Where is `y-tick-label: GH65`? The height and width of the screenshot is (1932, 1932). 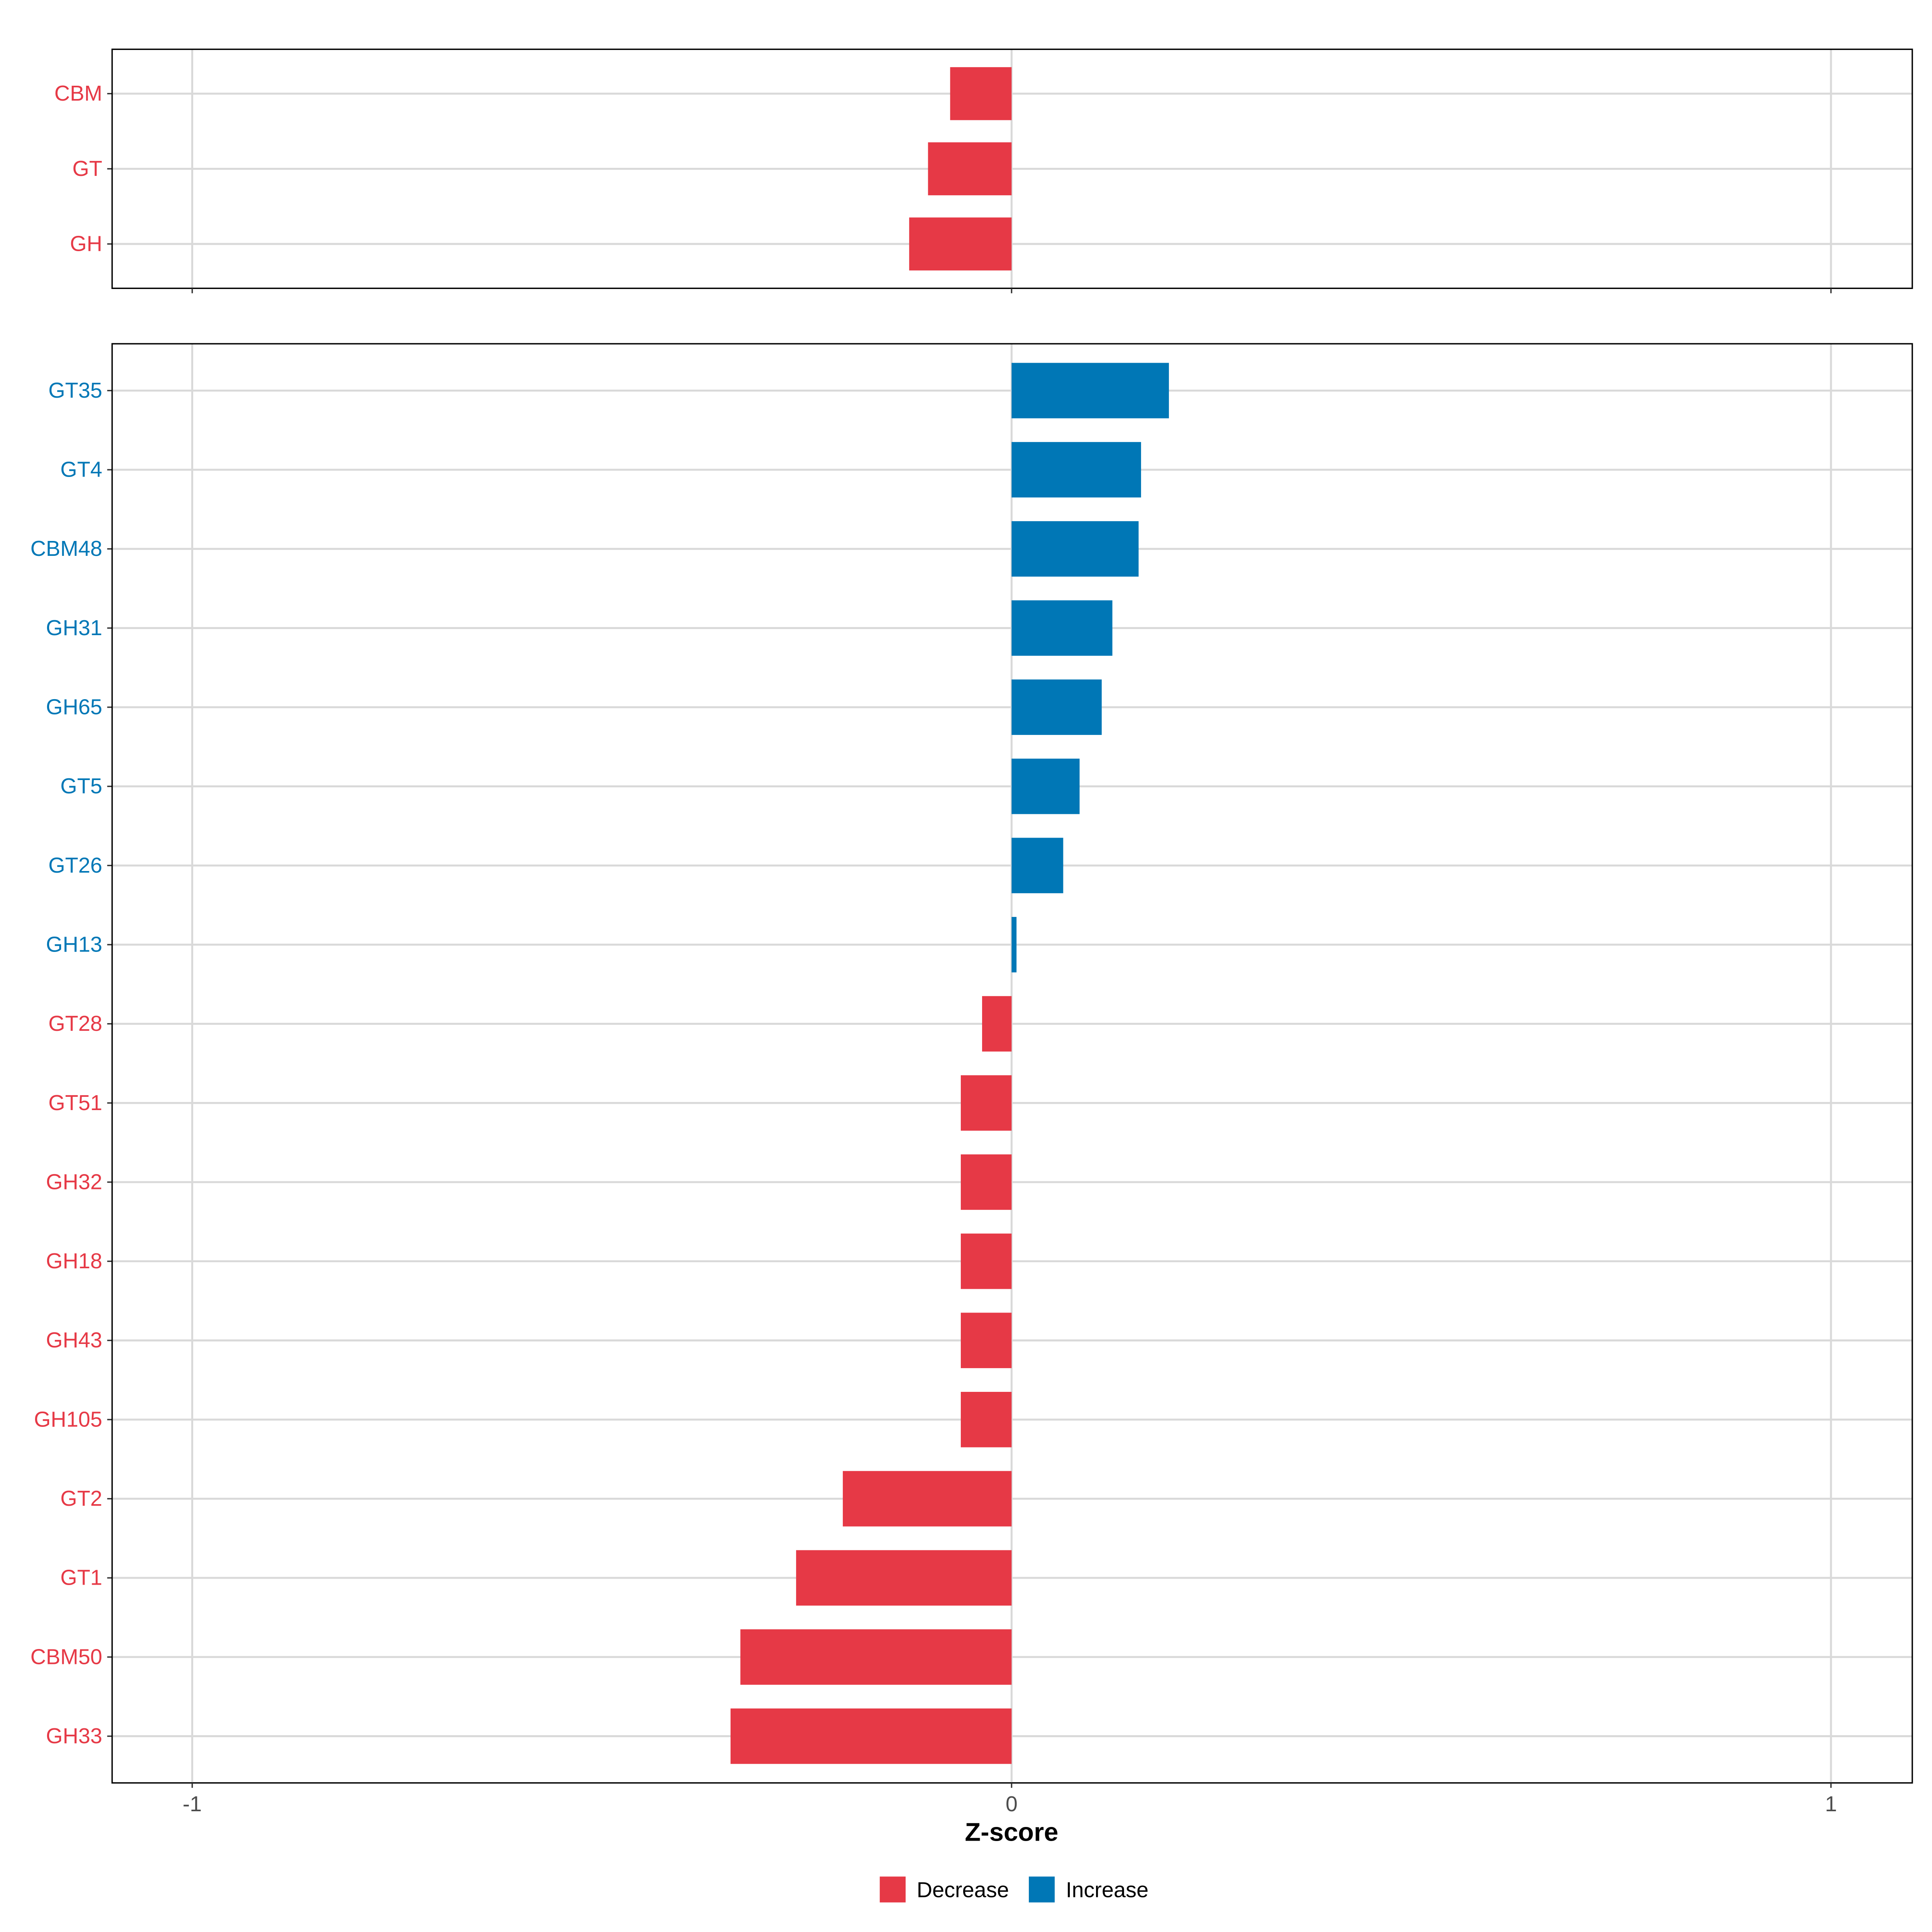
y-tick-label: GH65 is located at coordinates (74, 707).